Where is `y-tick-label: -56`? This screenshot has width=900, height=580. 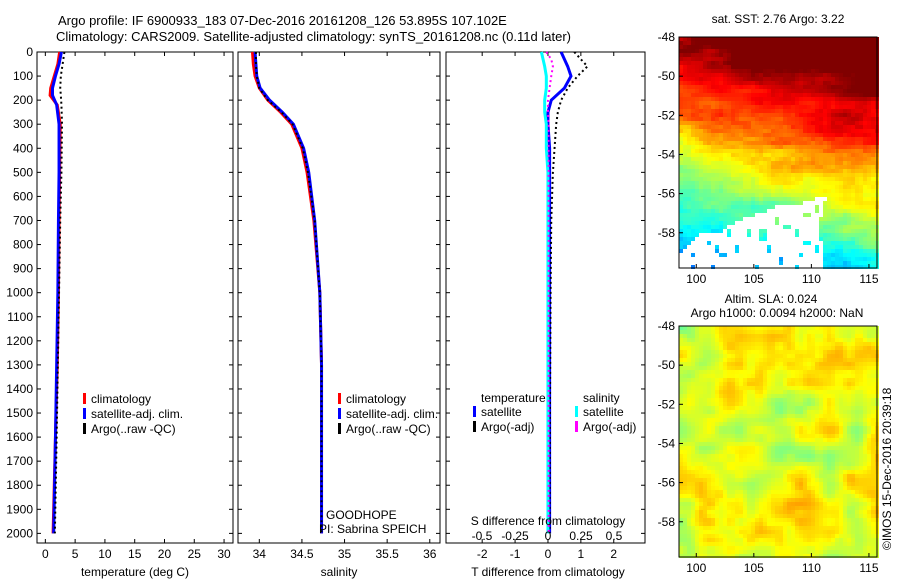
y-tick-label: -56 is located at coordinates (667, 194).